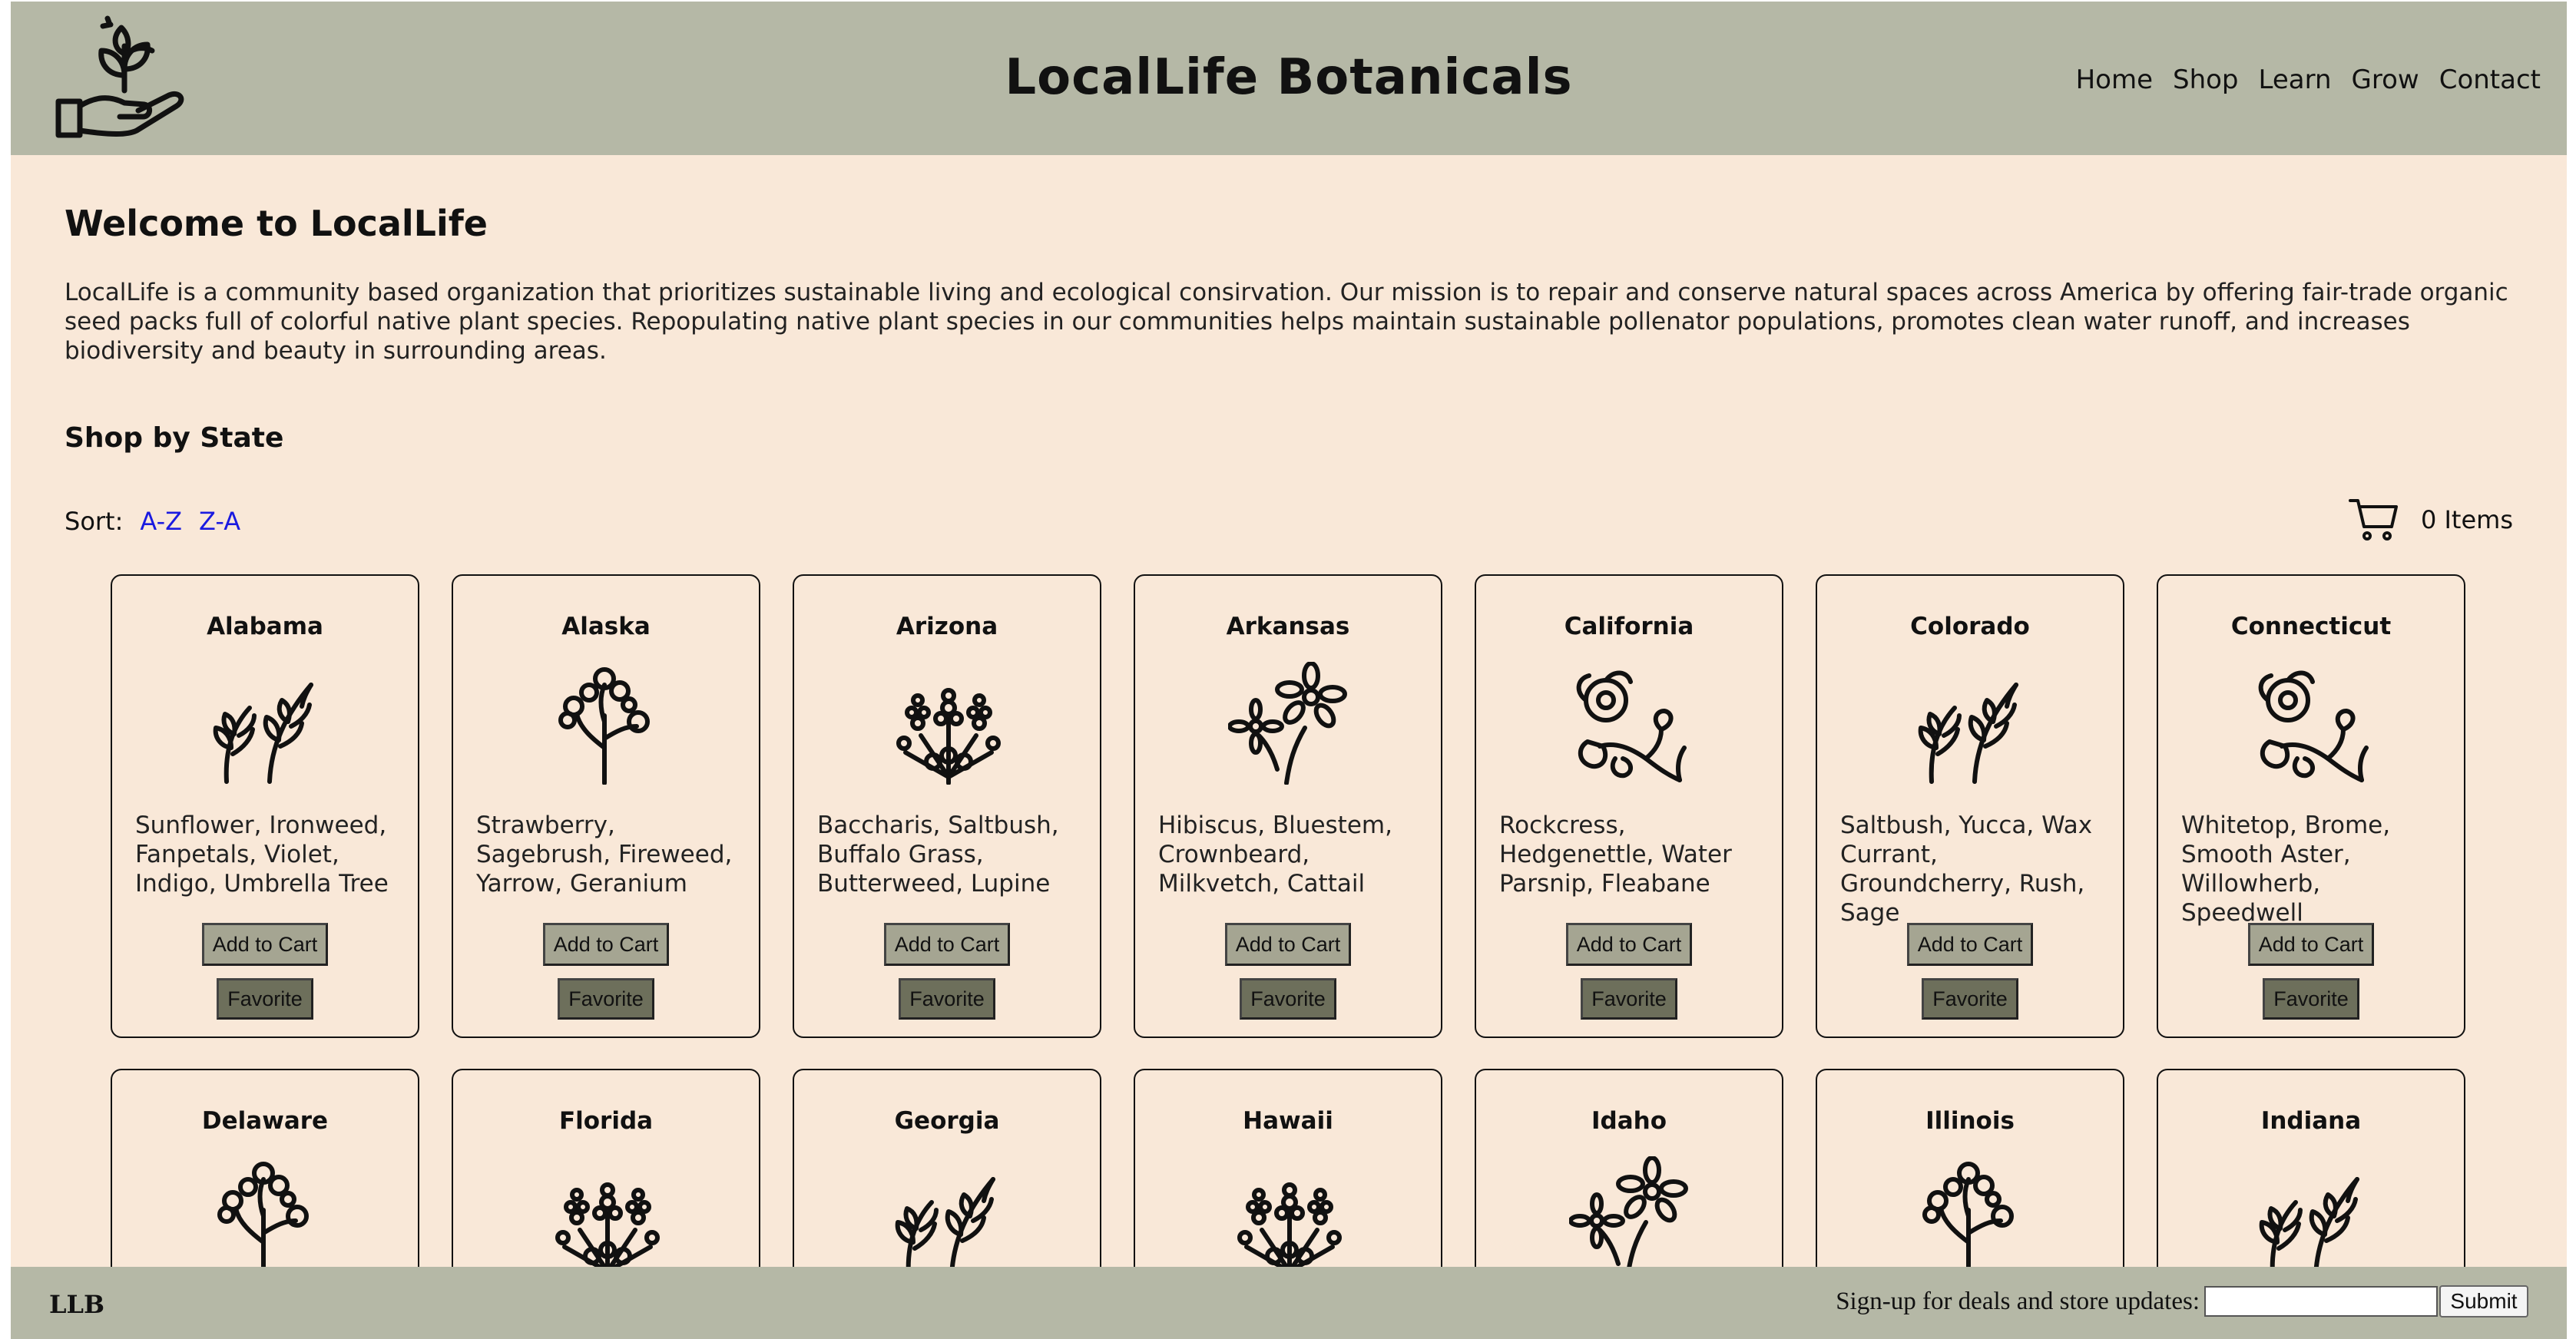  Describe the element at coordinates (1629, 626) in the screenshot. I see `state-name: California` at that location.